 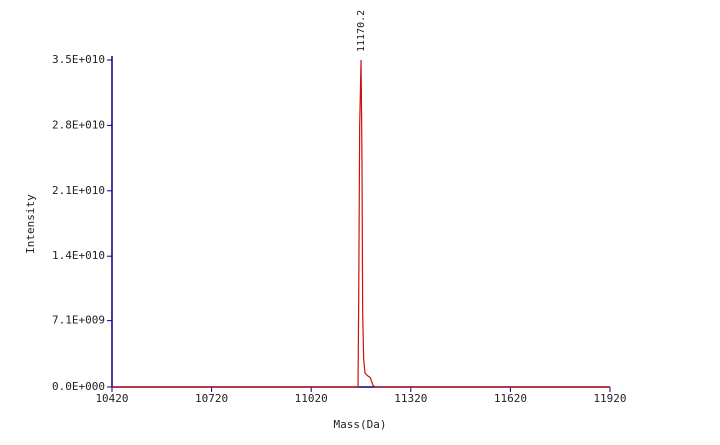 What do you see at coordinates (510, 398) in the screenshot?
I see `x-tick-label: 11620` at bounding box center [510, 398].